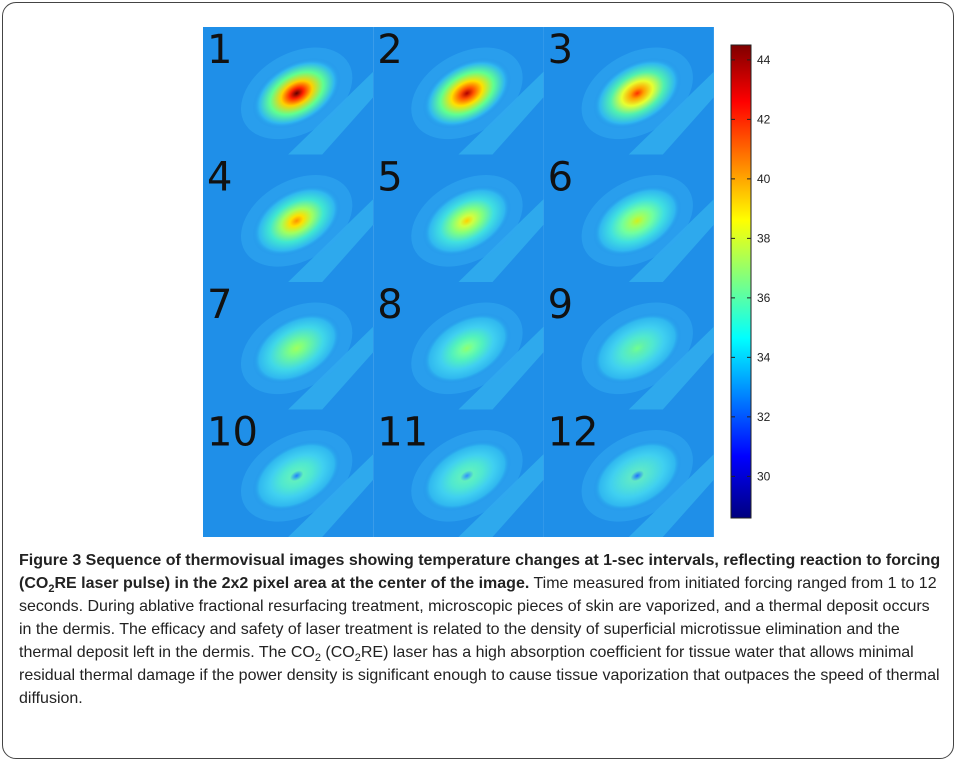  Describe the element at coordinates (288, 346) in the screenshot. I see `thermal-panel: 7` at that location.